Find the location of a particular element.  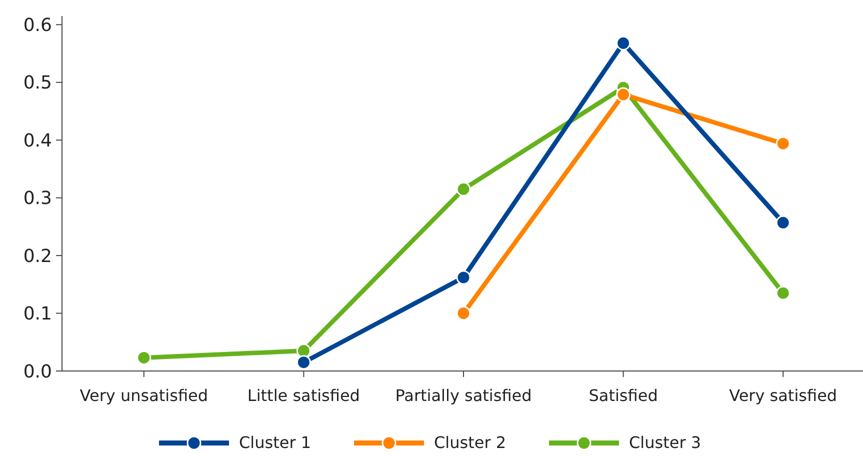

y-tick-label: 0.0 is located at coordinates (37, 371).